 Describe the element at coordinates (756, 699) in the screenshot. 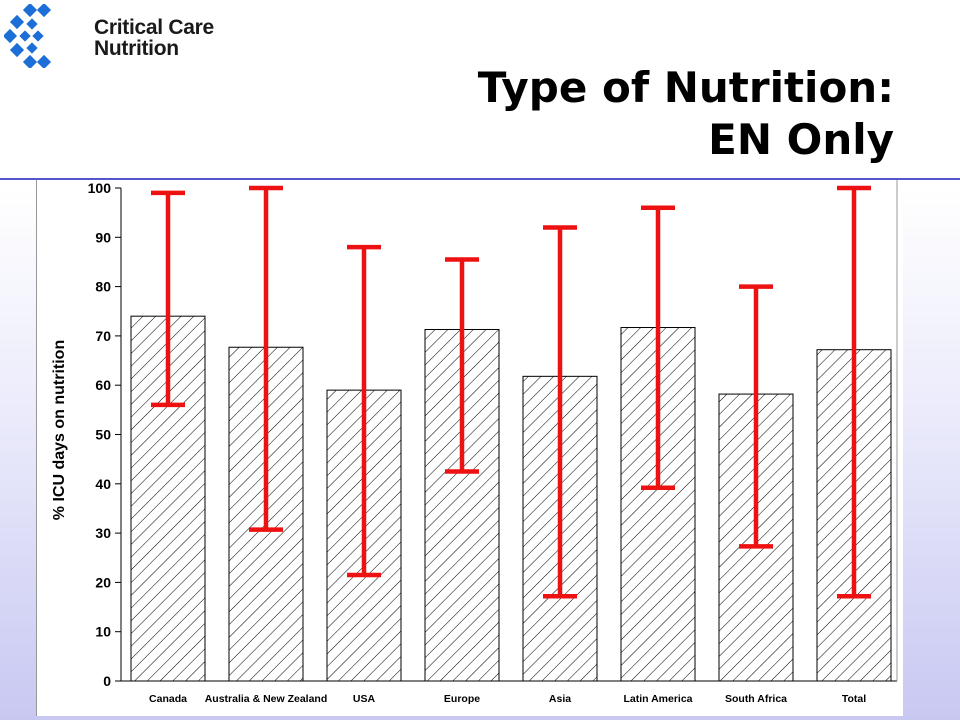

I see `x-tick-label: South Africa` at that location.